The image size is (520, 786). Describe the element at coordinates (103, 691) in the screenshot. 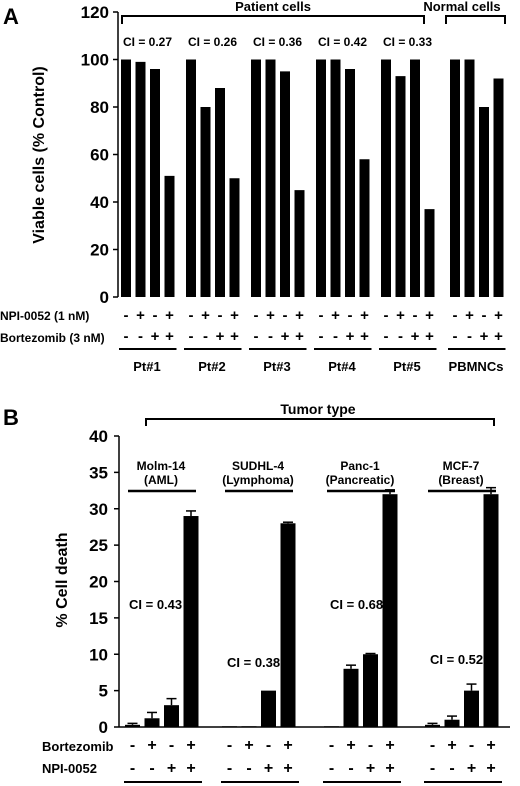

I see `y-tick-label: 5` at that location.